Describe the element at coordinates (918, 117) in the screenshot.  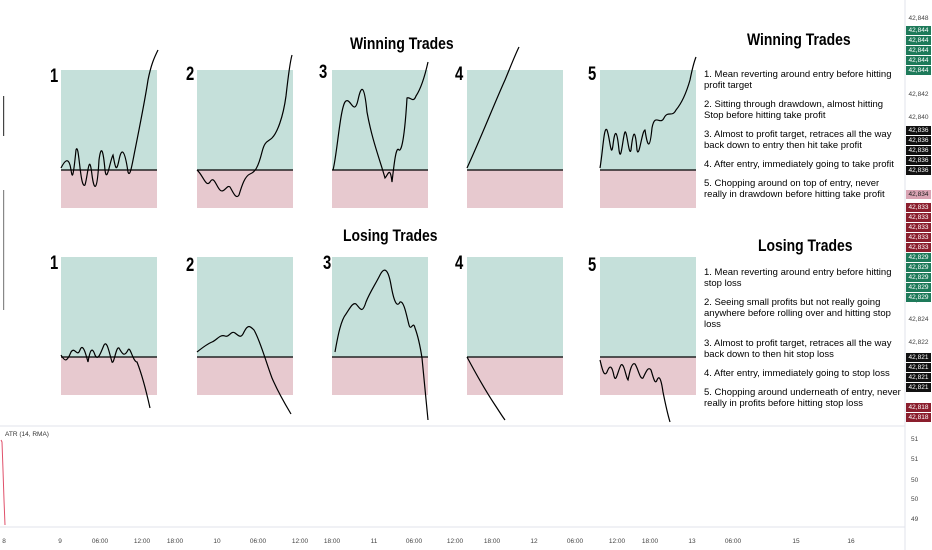
I see `price-label: 42,840` at that location.